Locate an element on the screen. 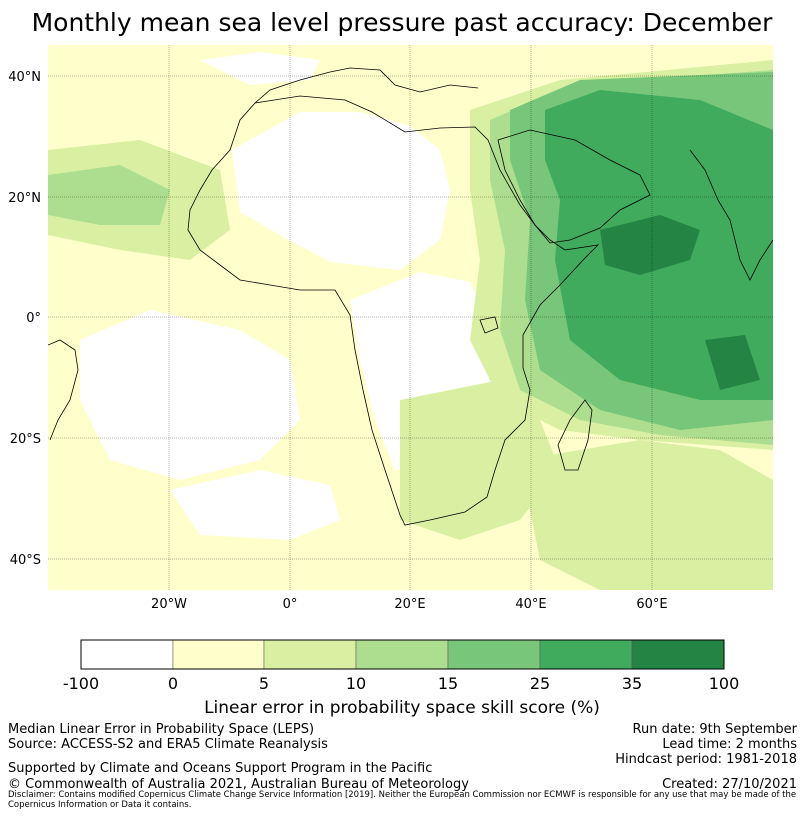 This screenshot has height=816, width=804. created-text: Created: 27/10/2021 is located at coordinates (729, 784).